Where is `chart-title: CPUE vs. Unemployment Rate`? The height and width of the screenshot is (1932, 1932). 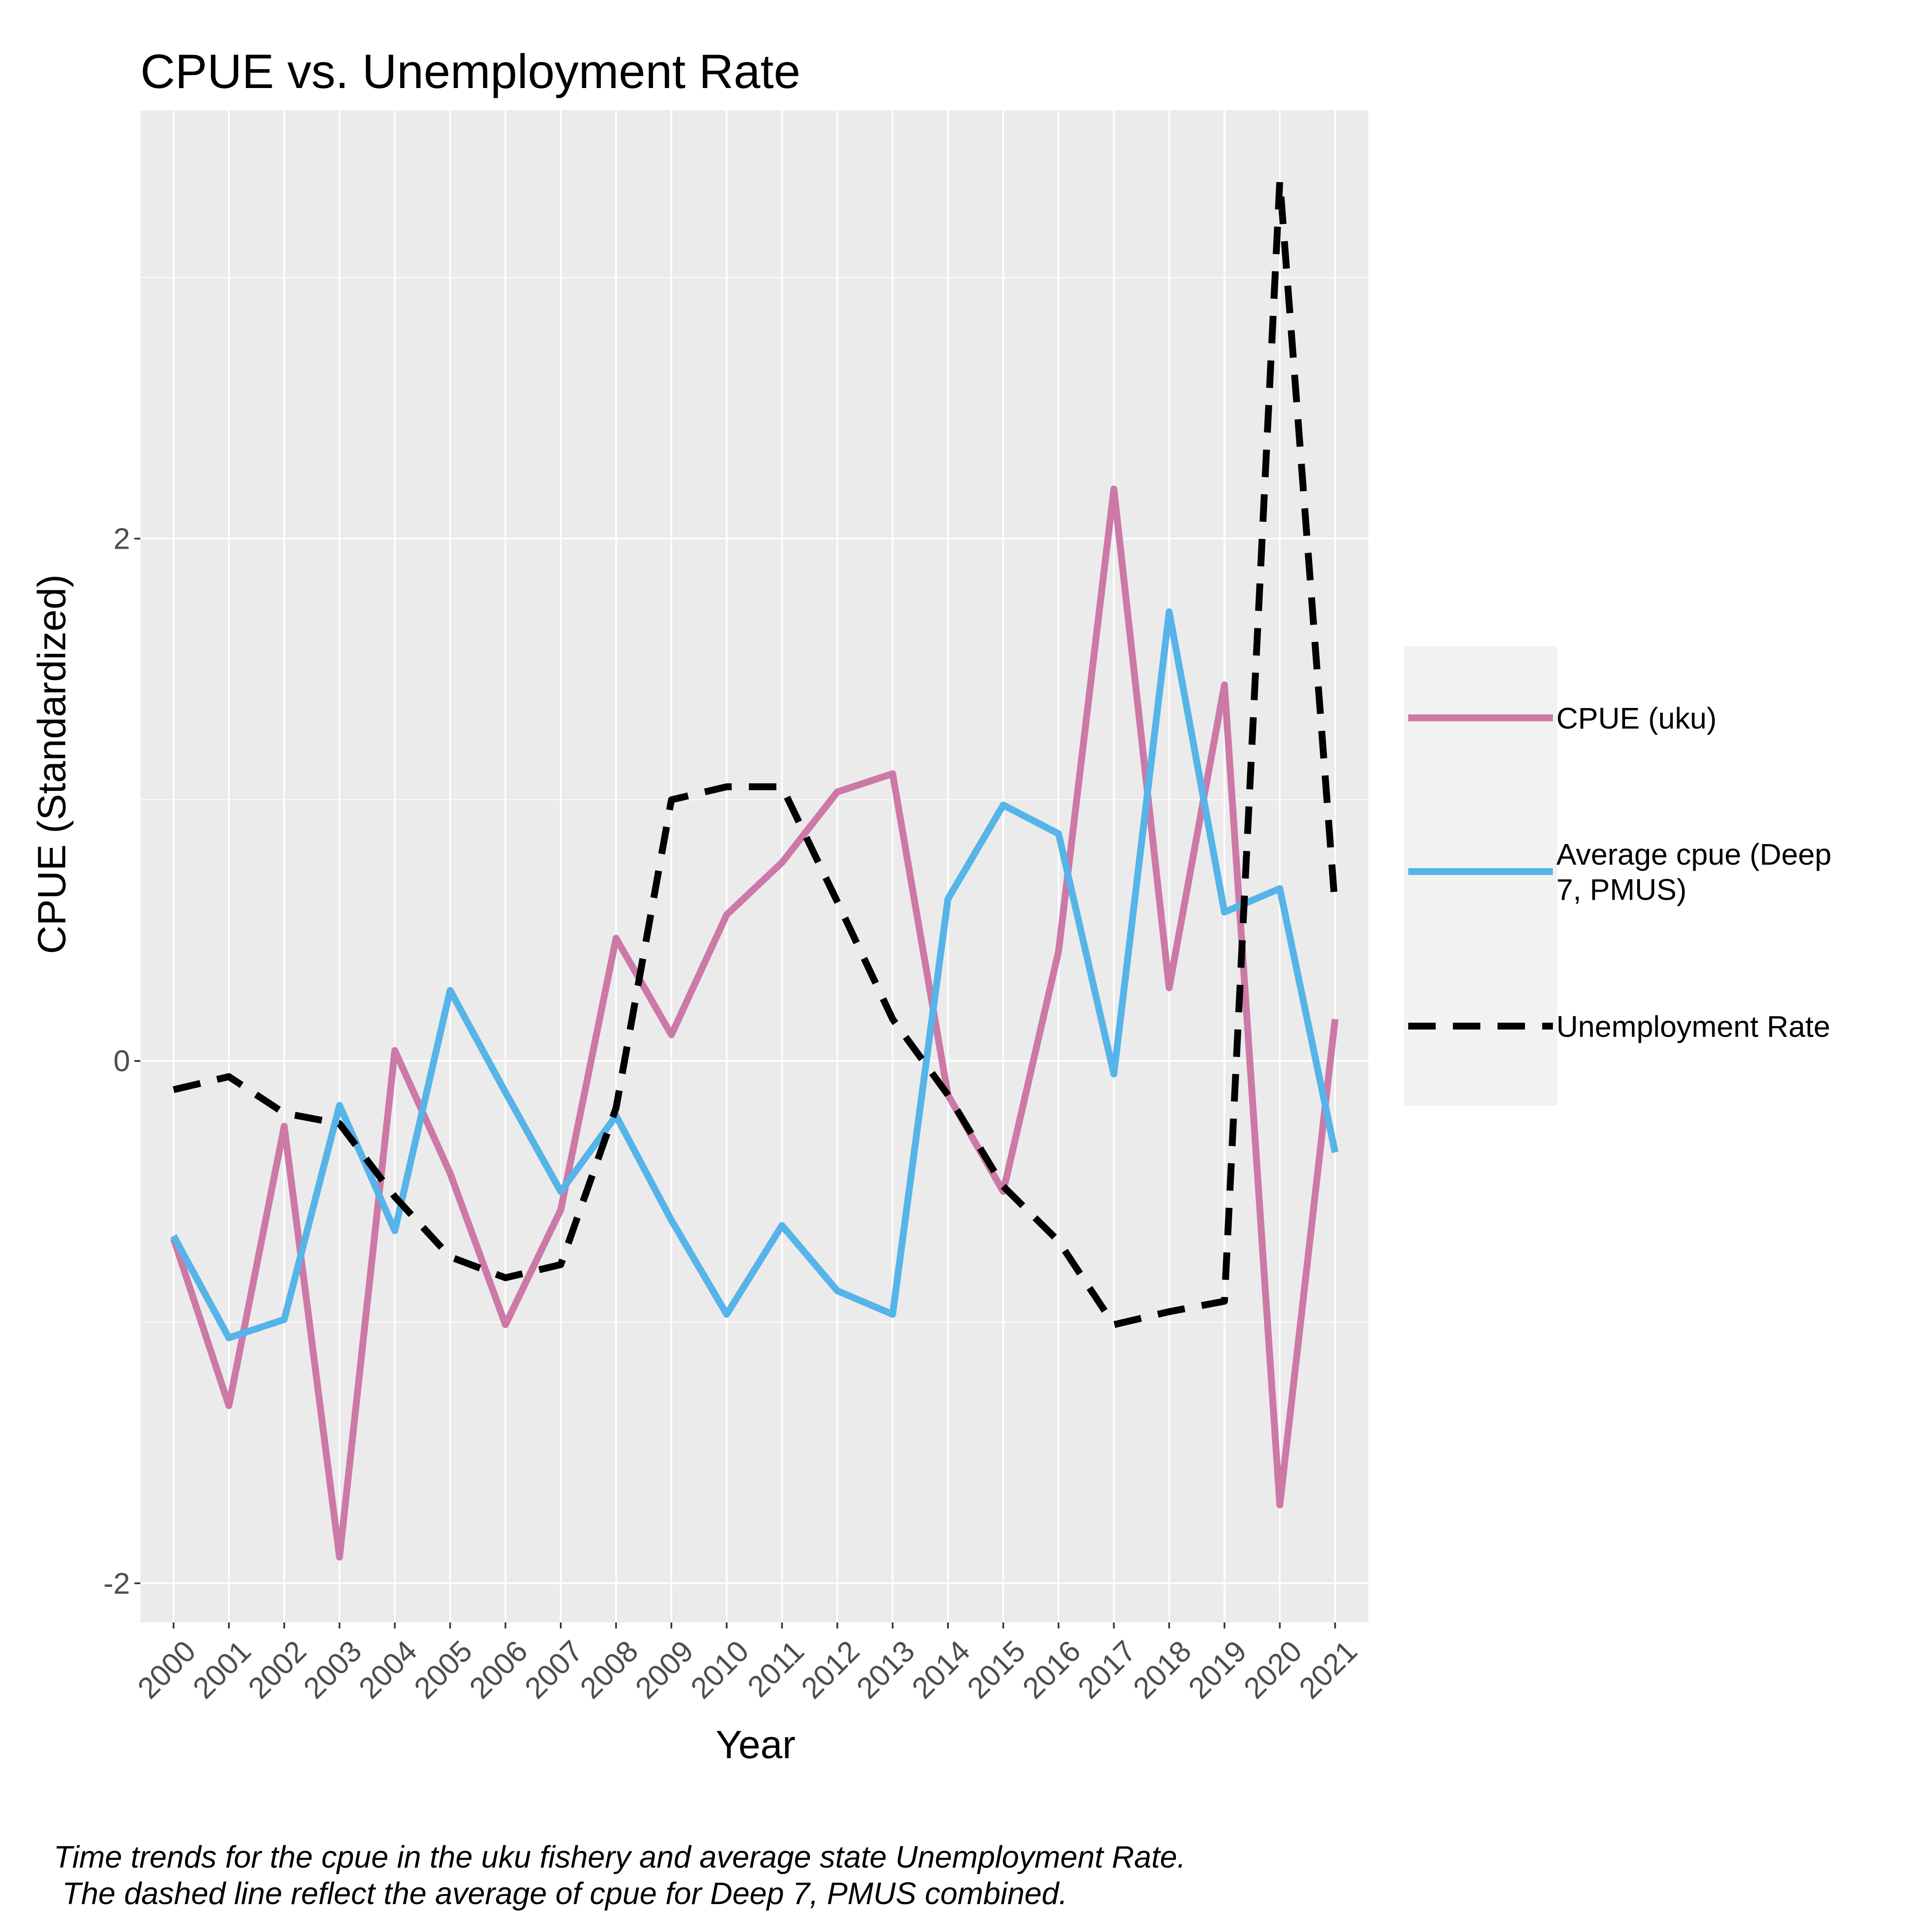
chart-title: CPUE vs. Unemployment Rate is located at coordinates (470, 71).